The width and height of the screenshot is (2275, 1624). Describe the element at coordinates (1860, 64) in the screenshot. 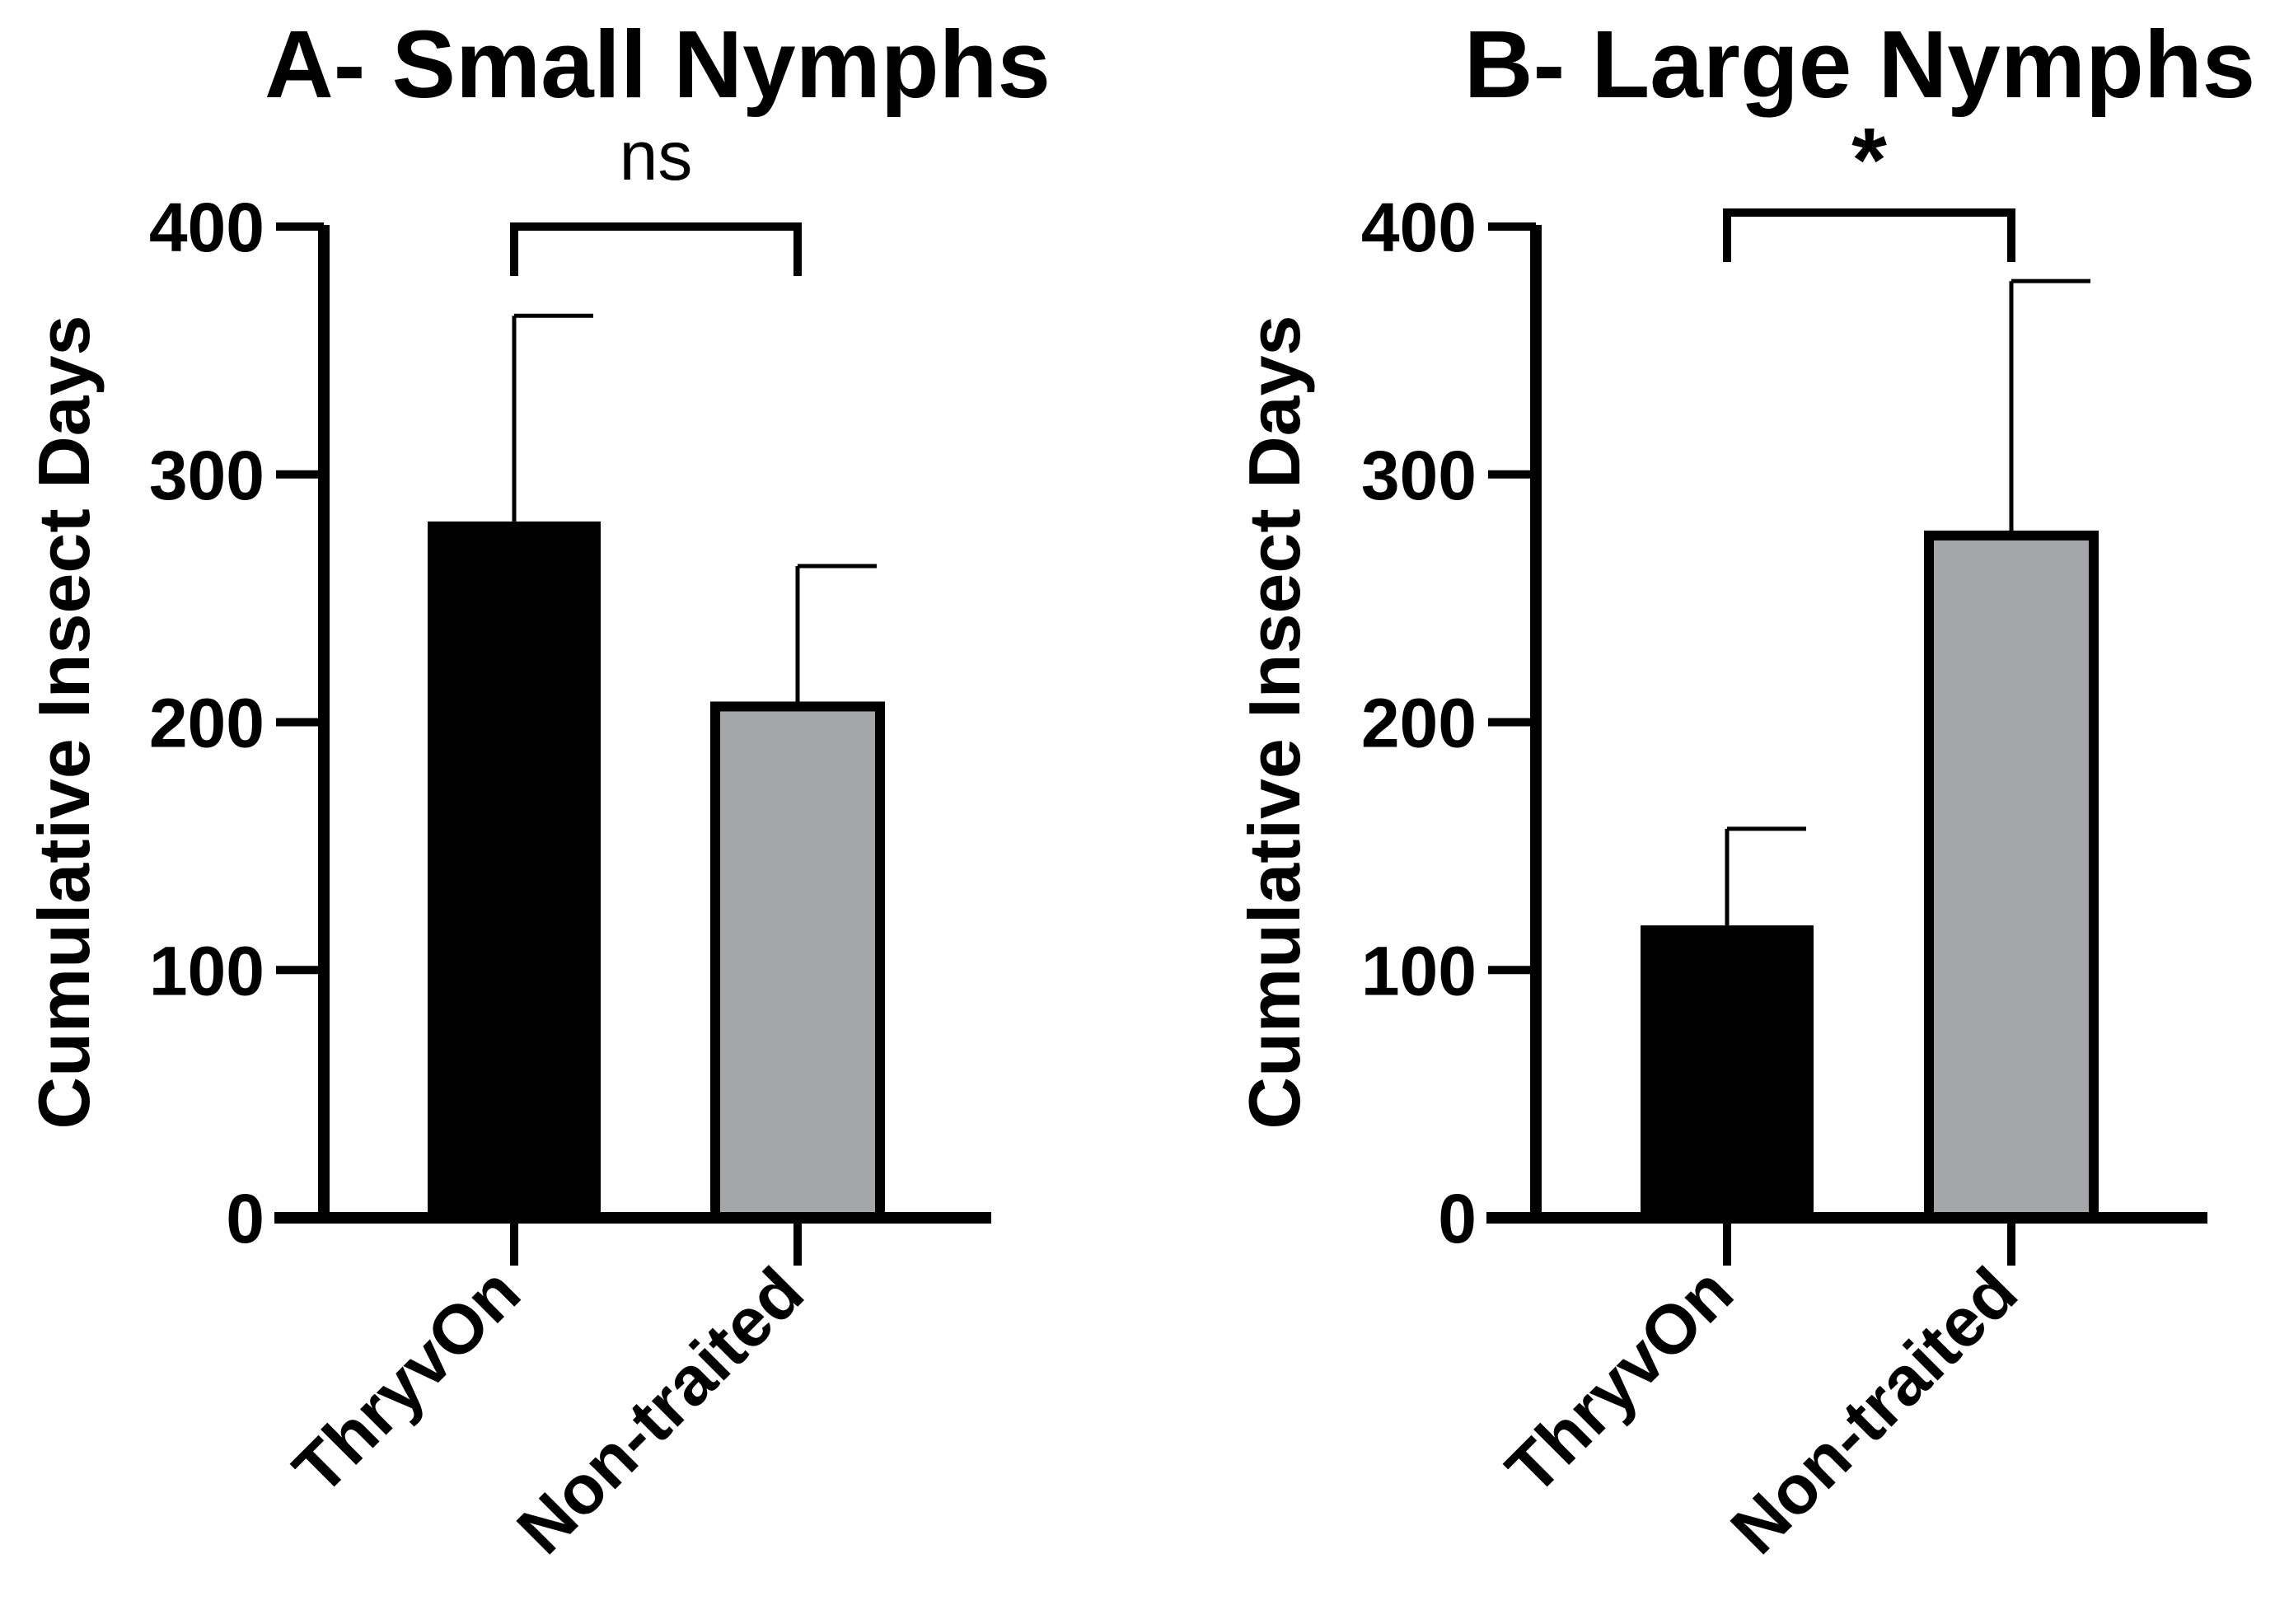

I see `chart-title: B- Large Nymphs` at that location.